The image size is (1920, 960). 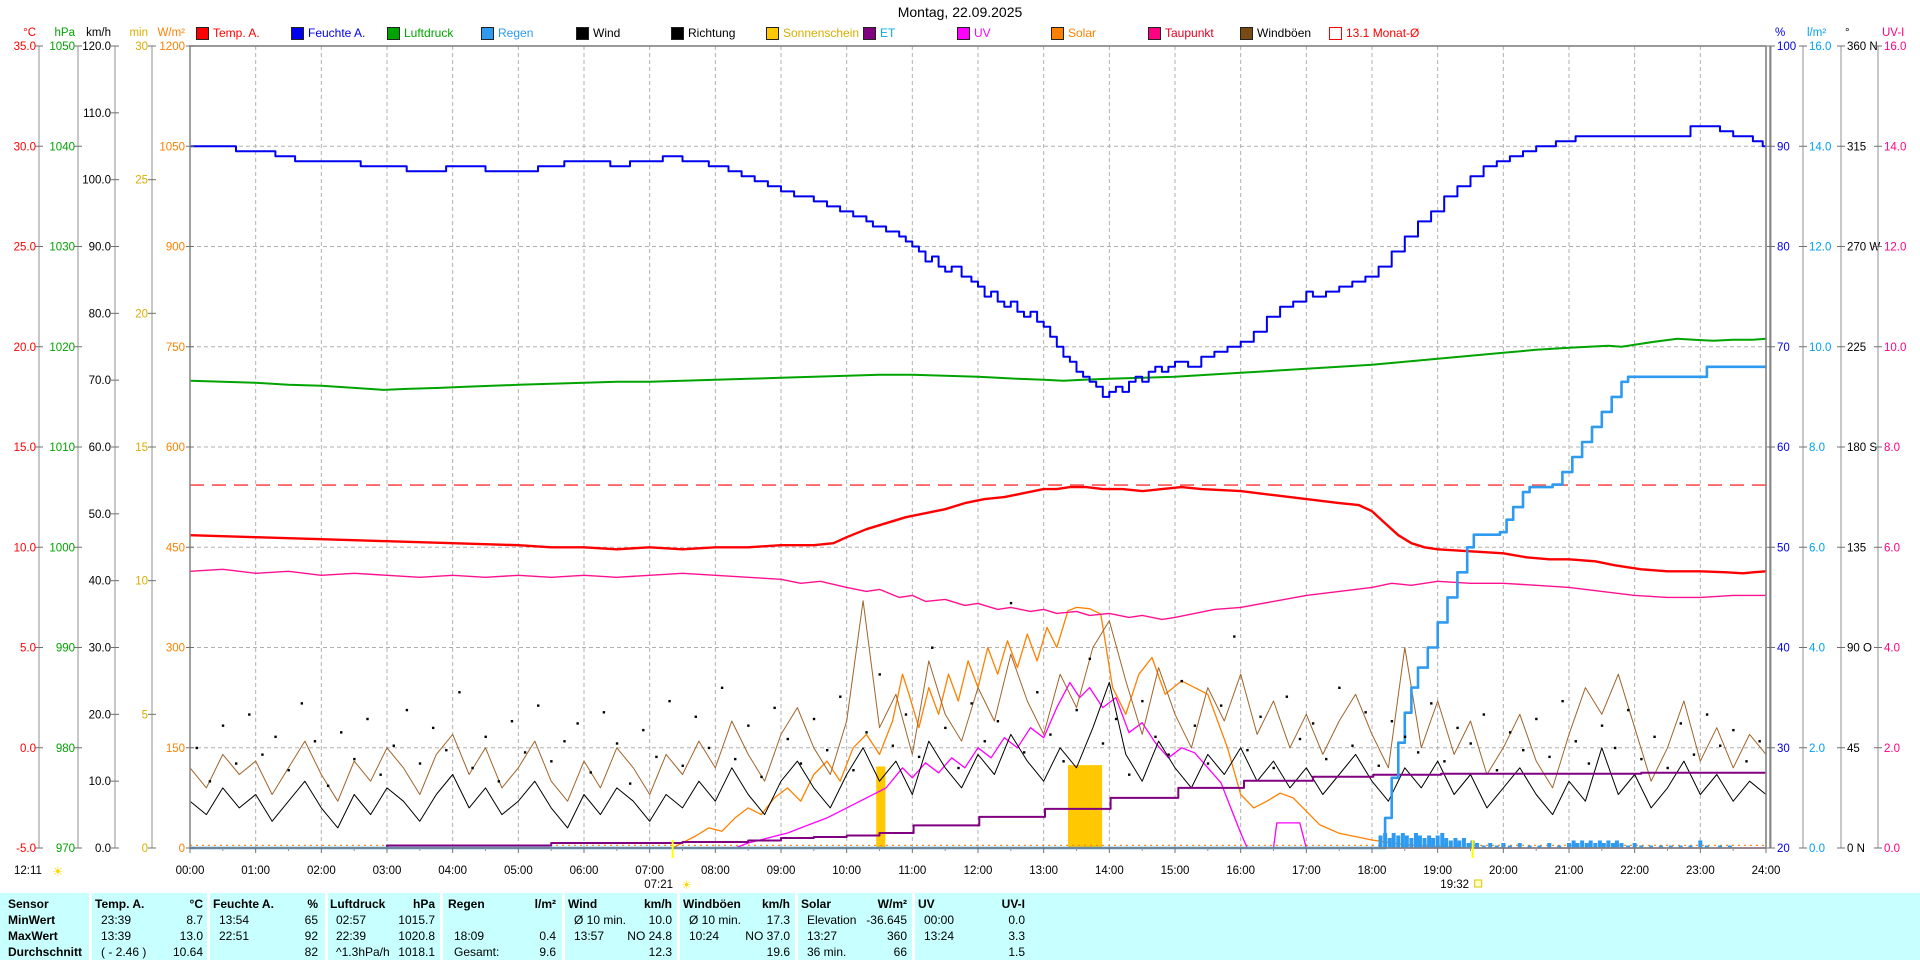 I want to click on axis-label: 80, so click(x=1783, y=248).